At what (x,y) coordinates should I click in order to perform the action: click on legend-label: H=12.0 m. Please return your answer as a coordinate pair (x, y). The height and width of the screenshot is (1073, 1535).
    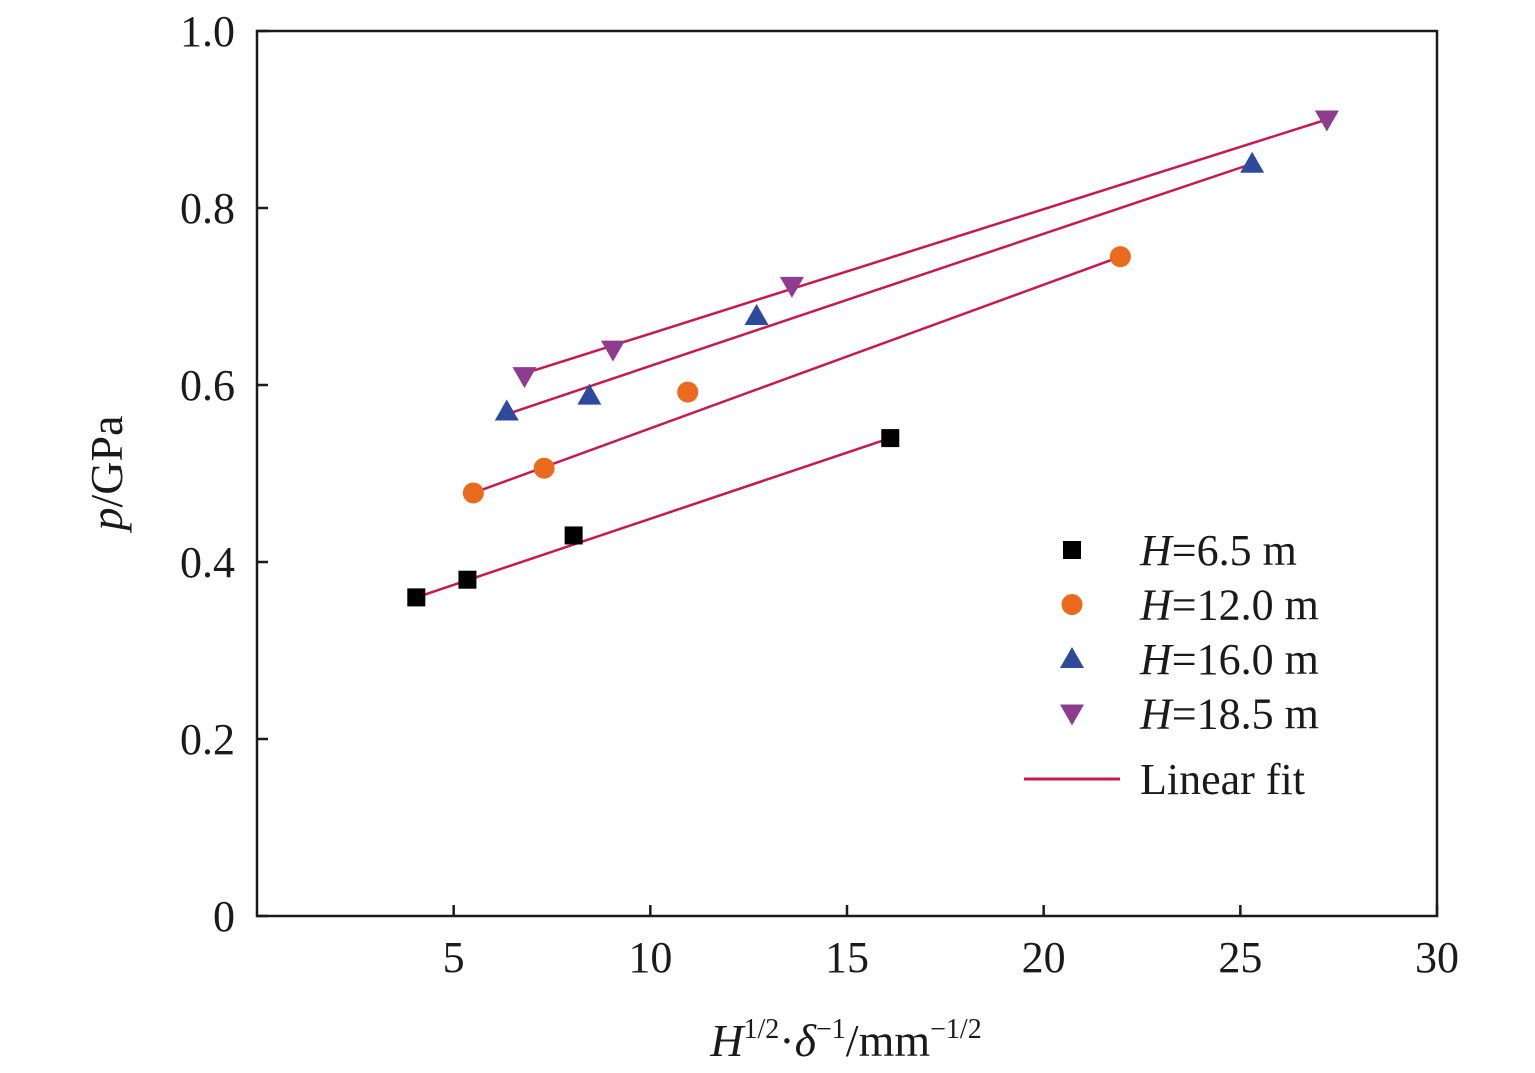
    Looking at the image, I should click on (1229, 605).